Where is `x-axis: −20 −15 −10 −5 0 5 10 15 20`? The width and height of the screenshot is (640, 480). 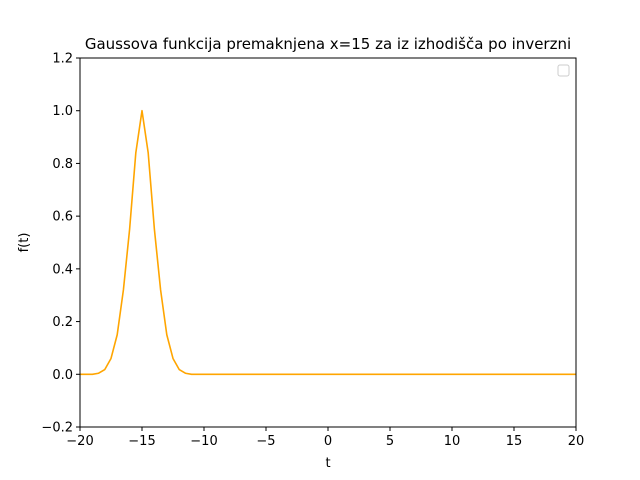 x-axis: −20 −15 −10 −5 0 5 10 15 20 is located at coordinates (325, 438).